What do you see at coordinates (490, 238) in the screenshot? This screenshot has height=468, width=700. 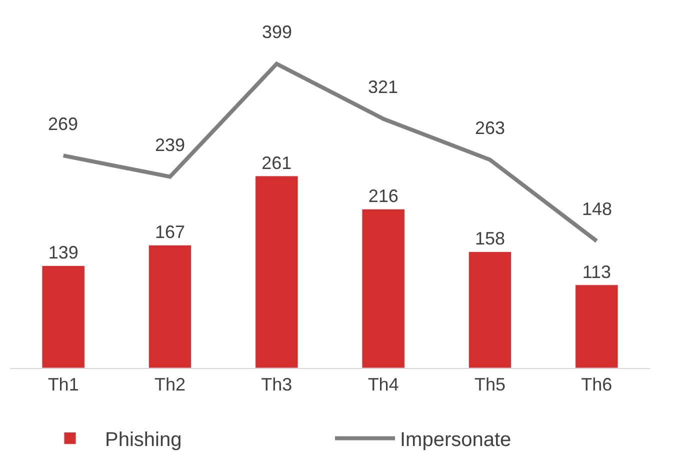 I see `data-label: 158` at bounding box center [490, 238].